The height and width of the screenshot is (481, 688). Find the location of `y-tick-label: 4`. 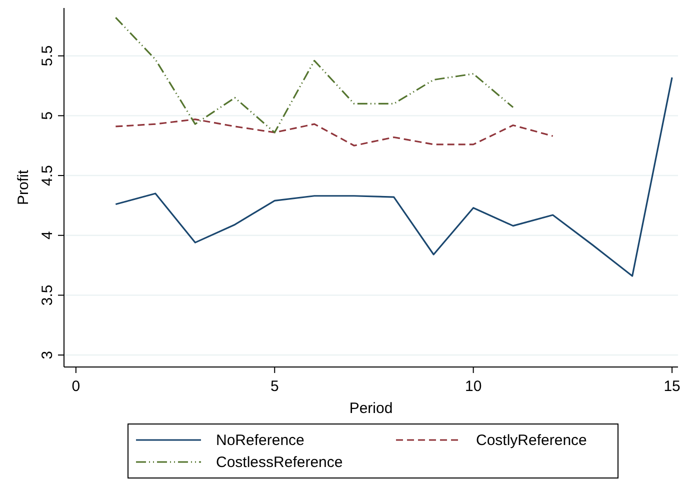

y-tick-label: 4 is located at coordinates (47, 235).